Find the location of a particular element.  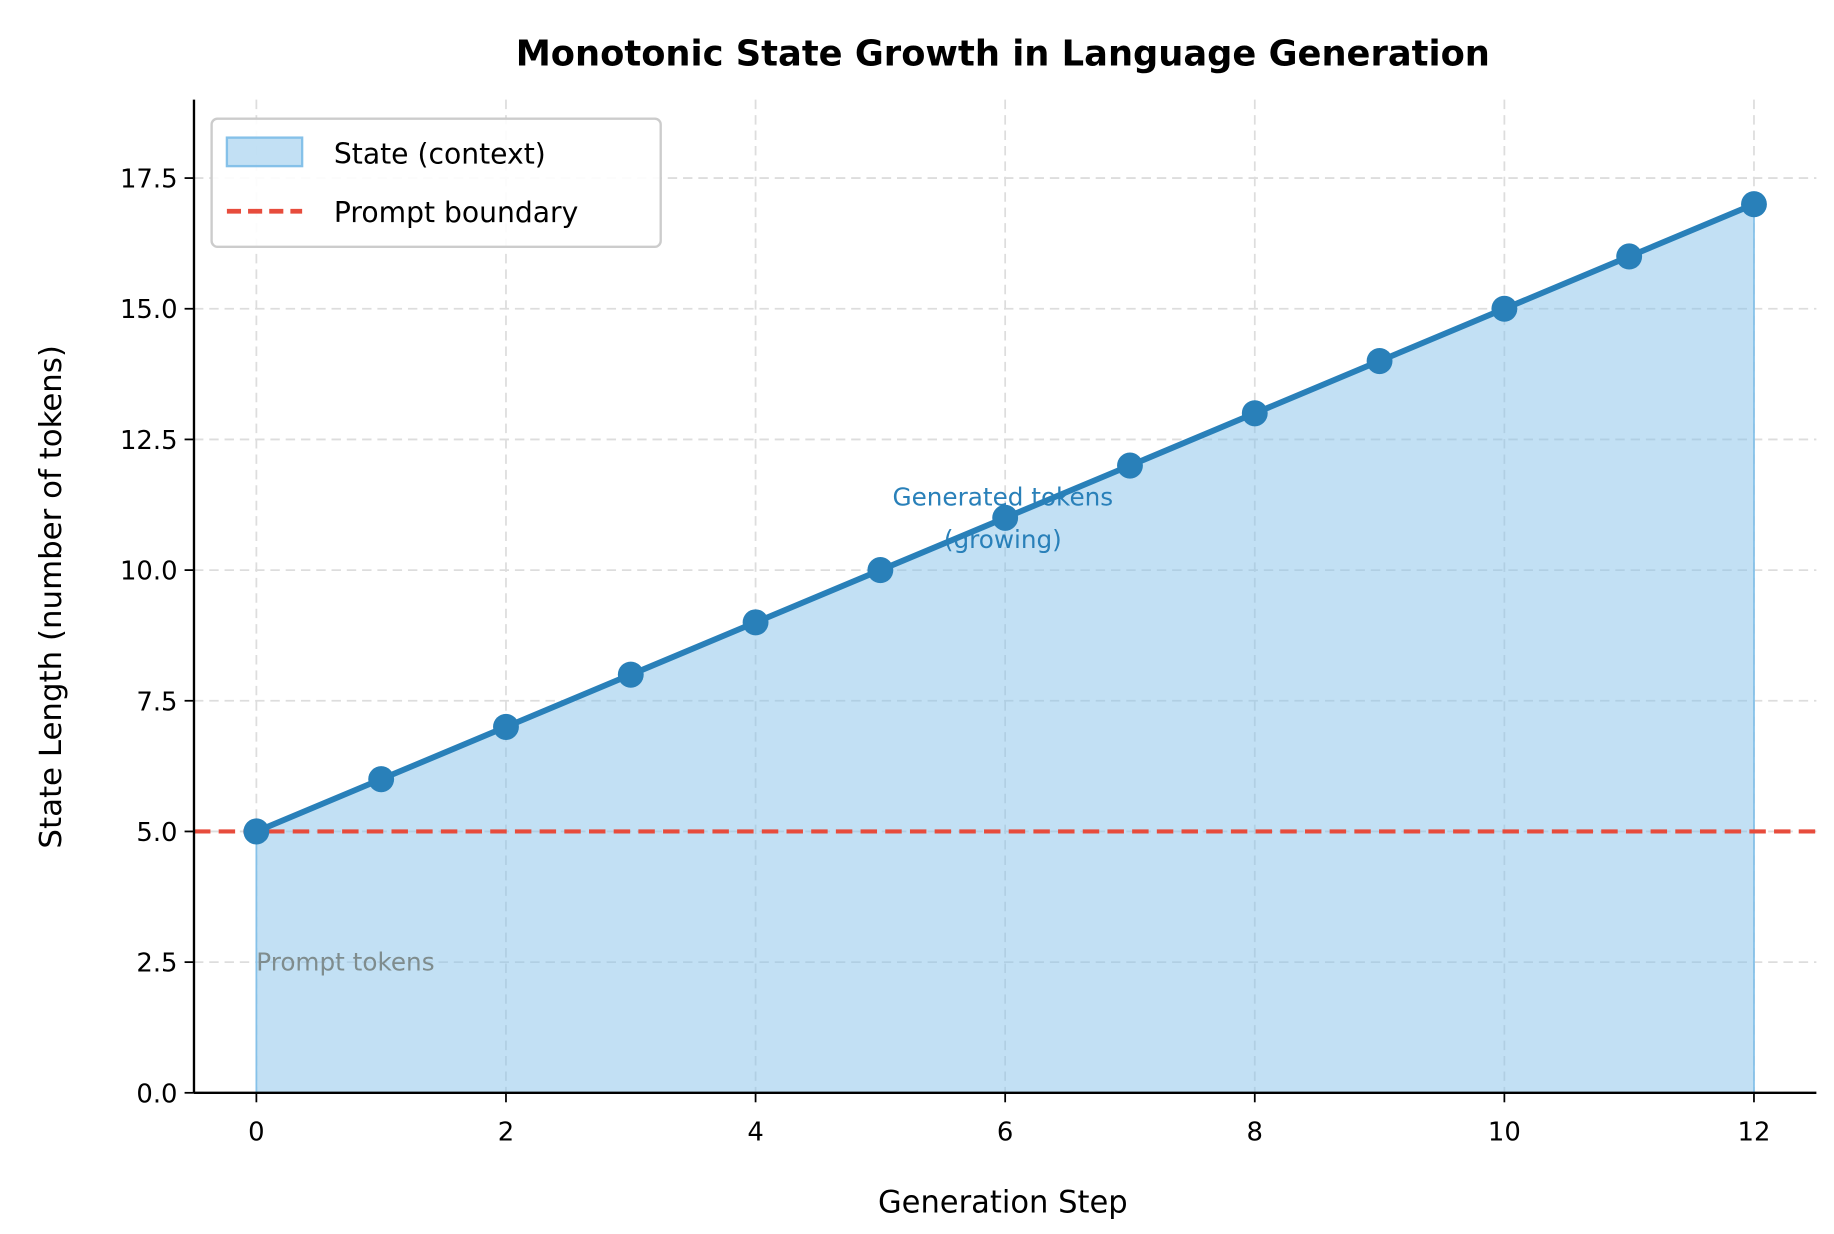

x-axis-label: Generation Step is located at coordinates (1003, 1203).